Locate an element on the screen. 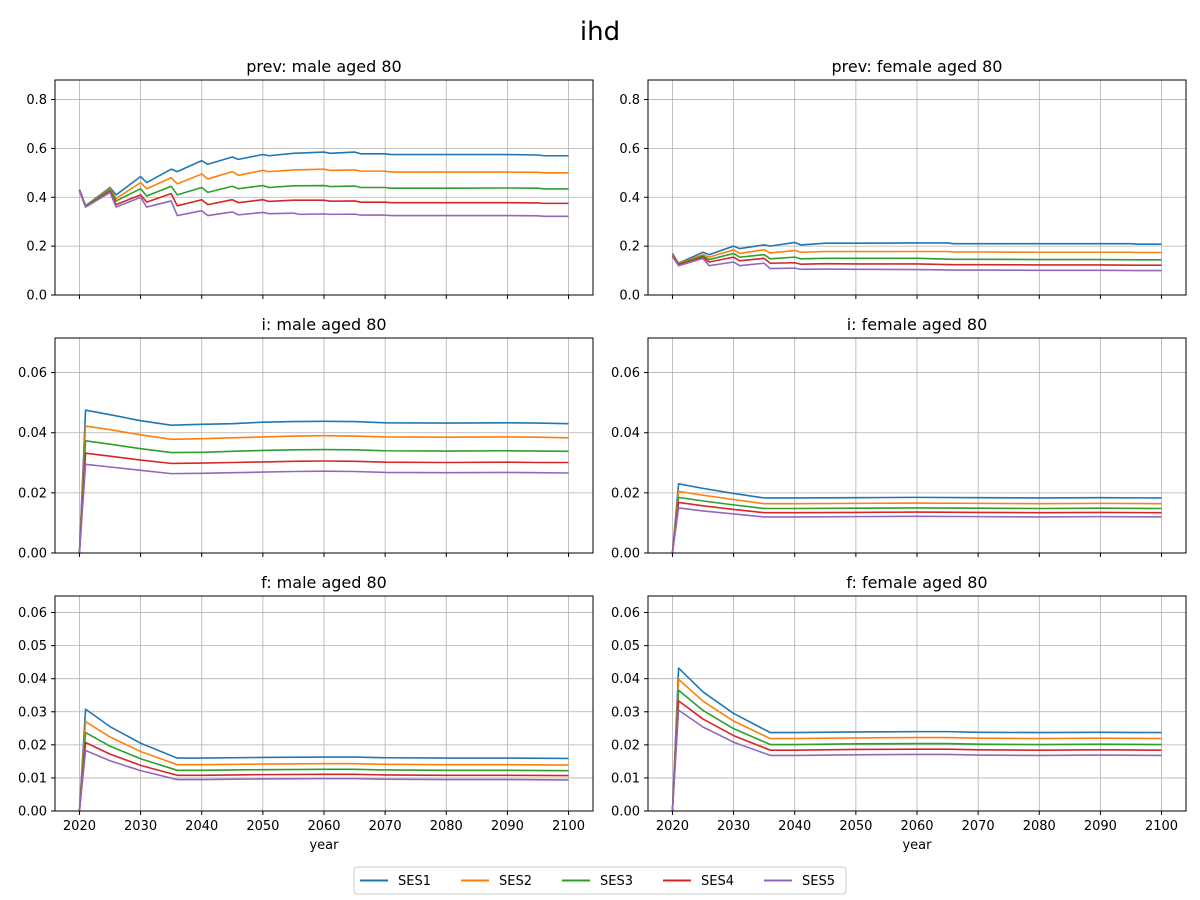  panel-0-ytick-label: 0.4 is located at coordinates (36, 198).